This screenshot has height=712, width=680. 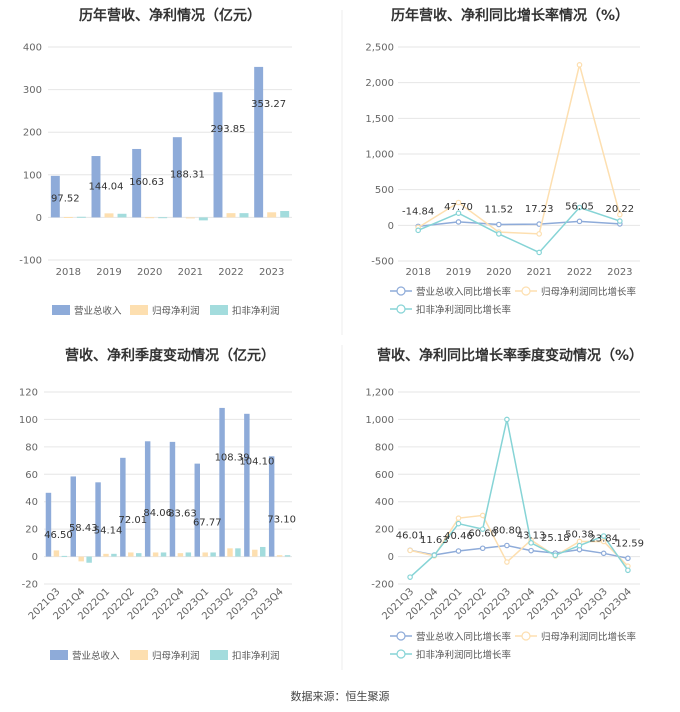 I want to click on y-tick-label: 40, so click(x=31, y=502).